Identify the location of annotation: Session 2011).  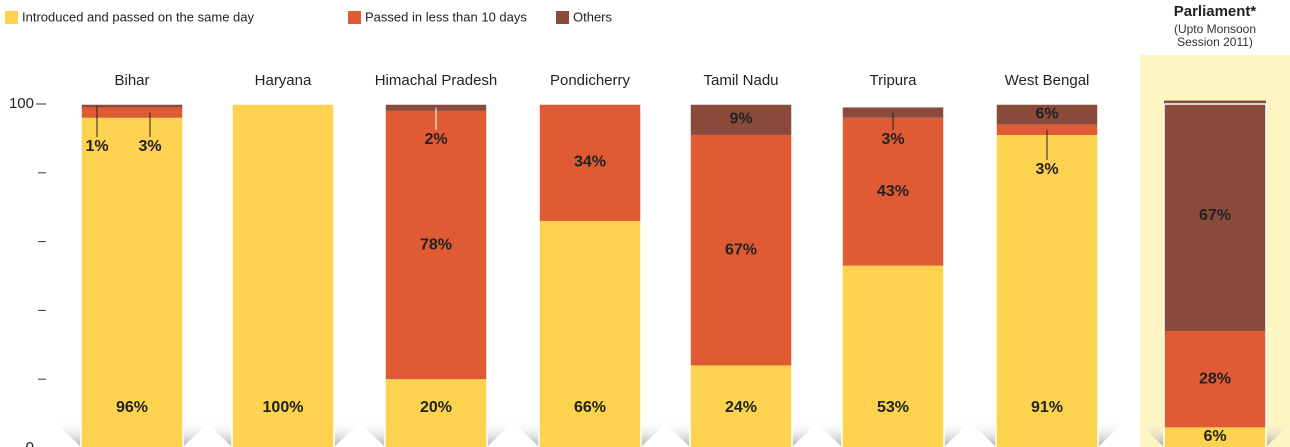
(1215, 42).